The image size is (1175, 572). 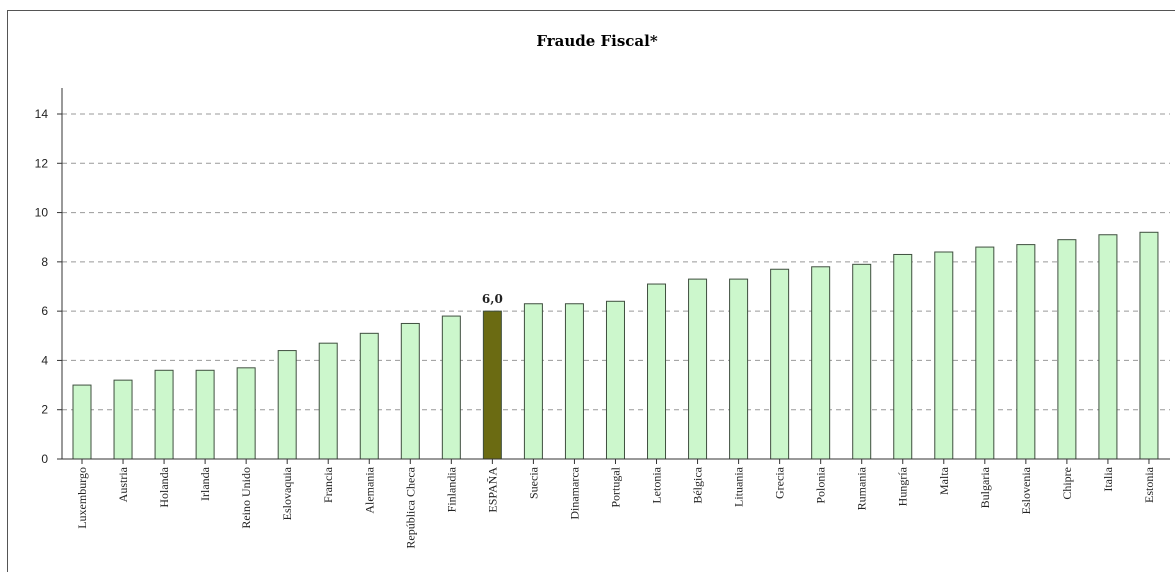 What do you see at coordinates (44, 311) in the screenshot?
I see `y-tick-label: 6` at bounding box center [44, 311].